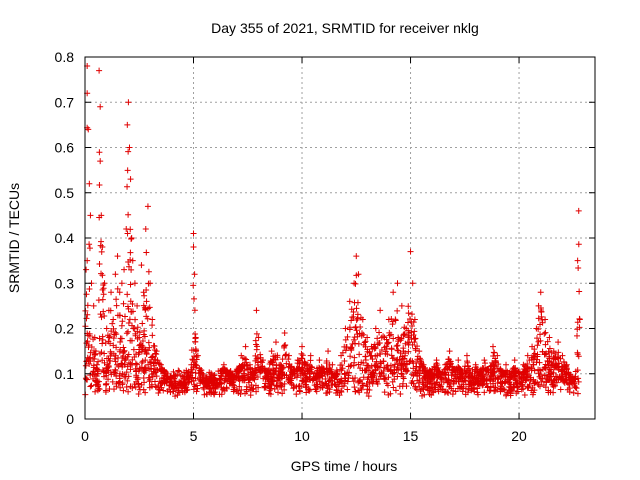 This screenshot has width=640, height=480. Describe the element at coordinates (14, 238) in the screenshot. I see `y-axis-label: SRMTID / TECUs` at that location.